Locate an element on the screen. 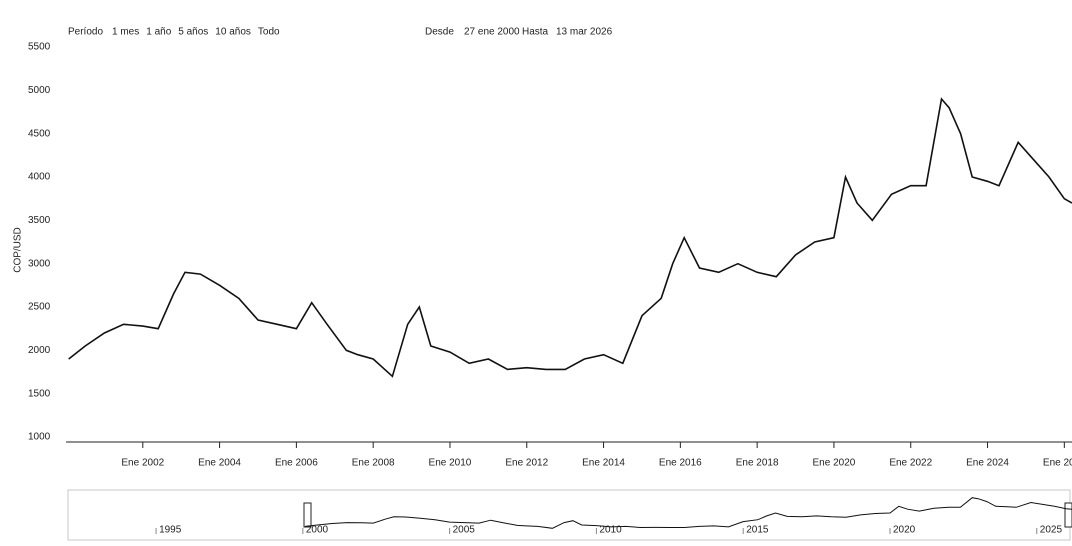 The height and width of the screenshot is (546, 1072). period-button: 1 mes is located at coordinates (125, 32).